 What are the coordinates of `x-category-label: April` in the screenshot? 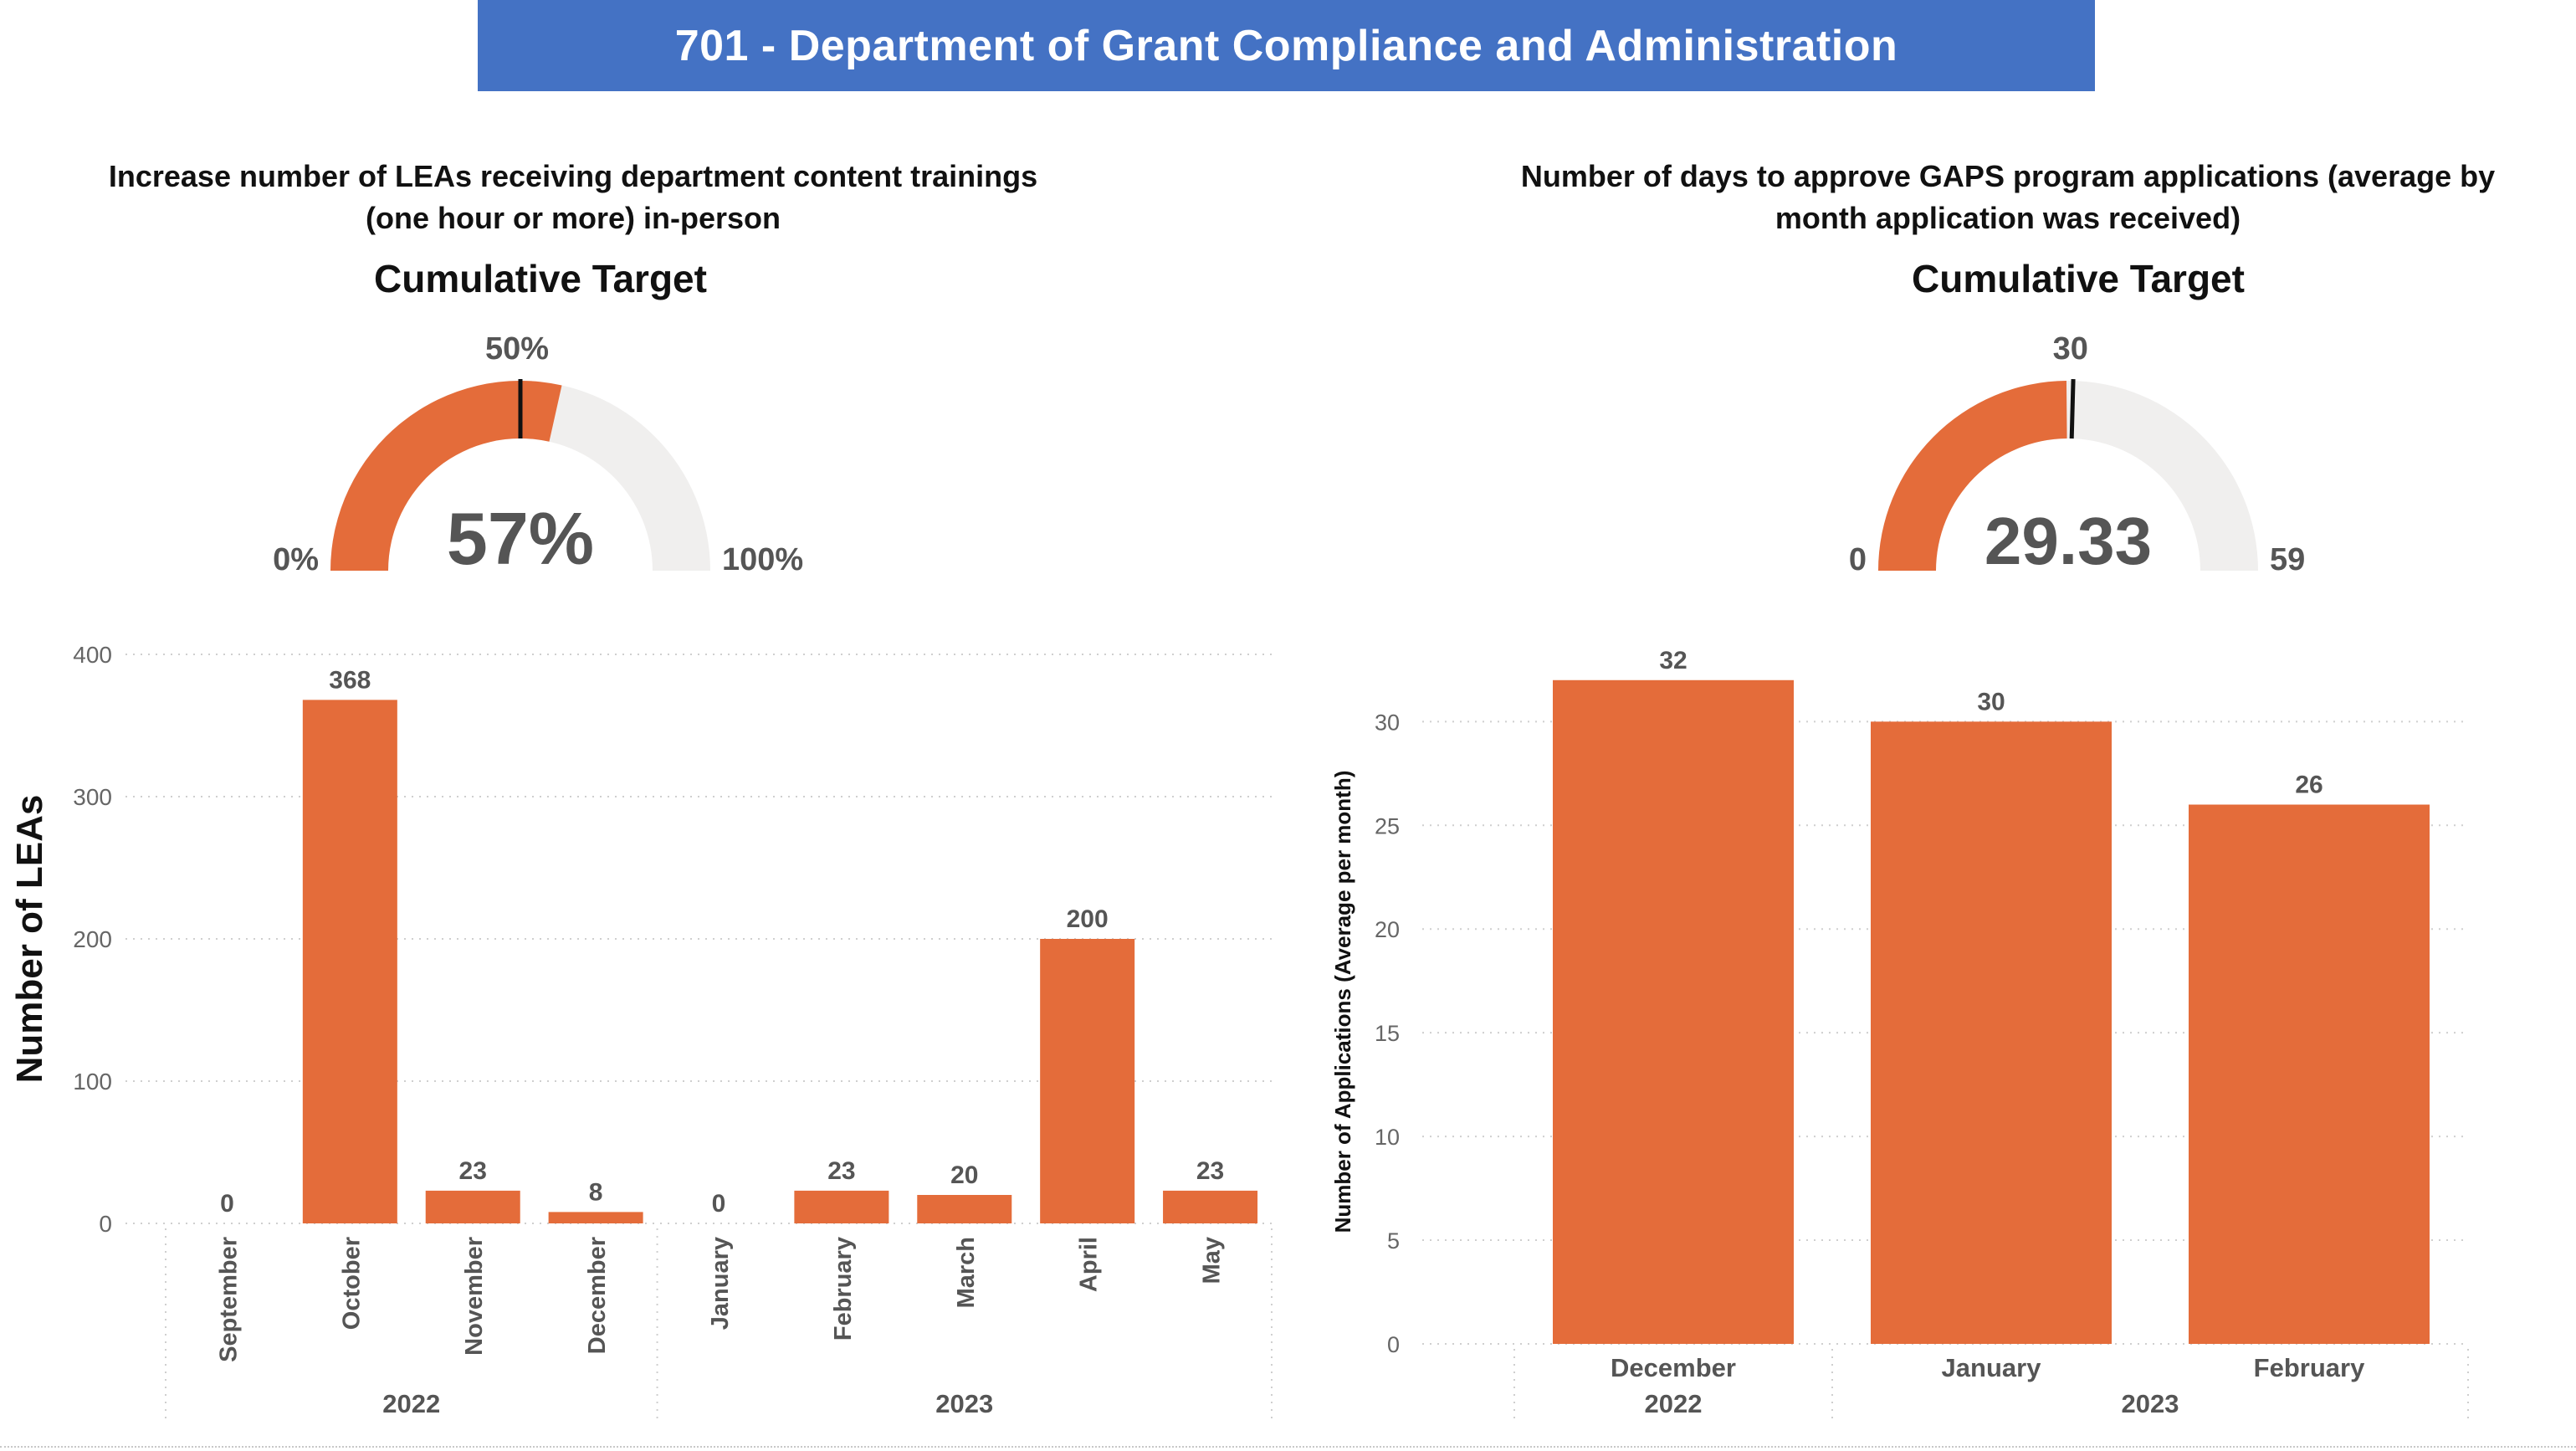 It's located at (1089, 1264).